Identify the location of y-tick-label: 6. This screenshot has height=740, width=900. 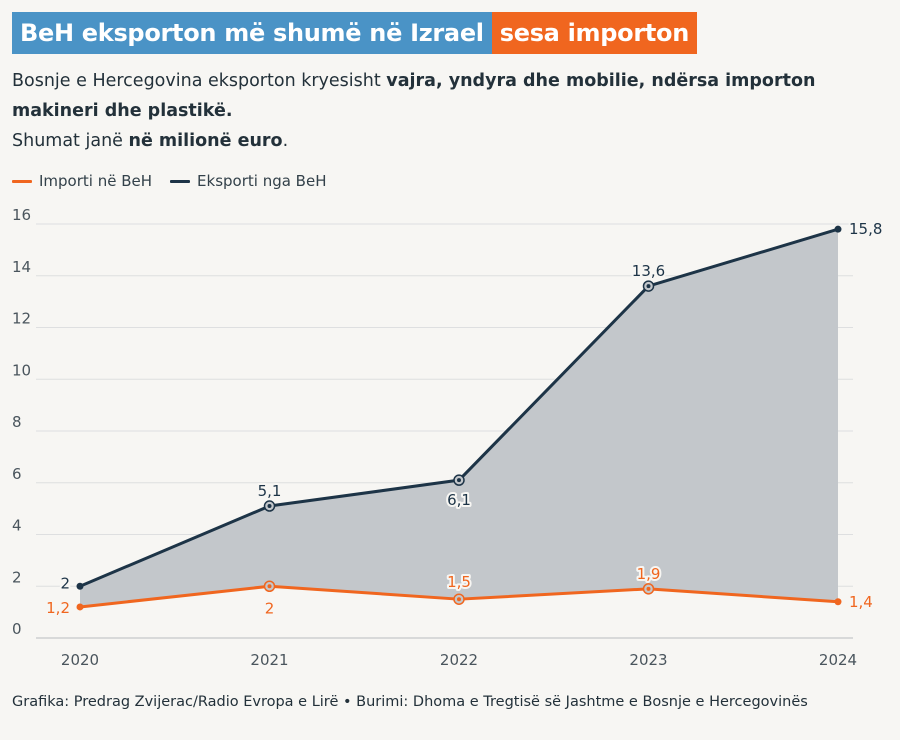
(17, 474).